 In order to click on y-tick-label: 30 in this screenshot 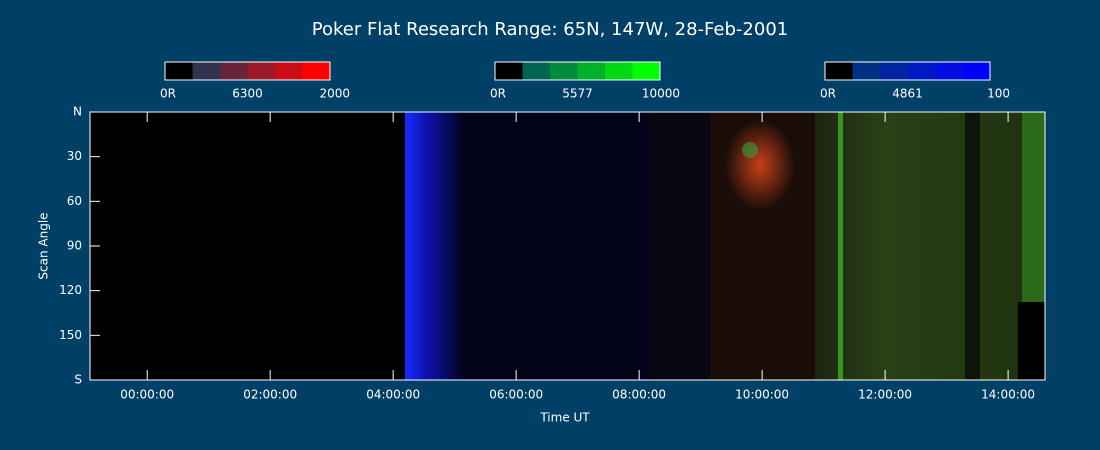, I will do `click(74, 156)`.